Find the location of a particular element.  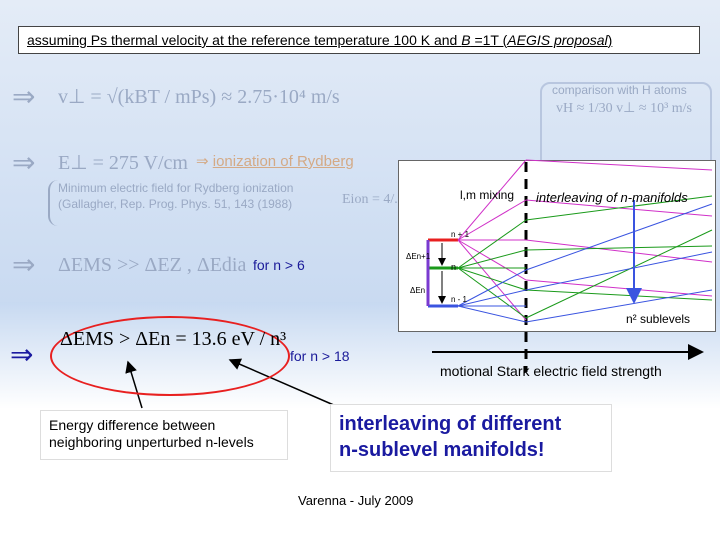

level-mid-label: n is located at coordinates (454, 267).